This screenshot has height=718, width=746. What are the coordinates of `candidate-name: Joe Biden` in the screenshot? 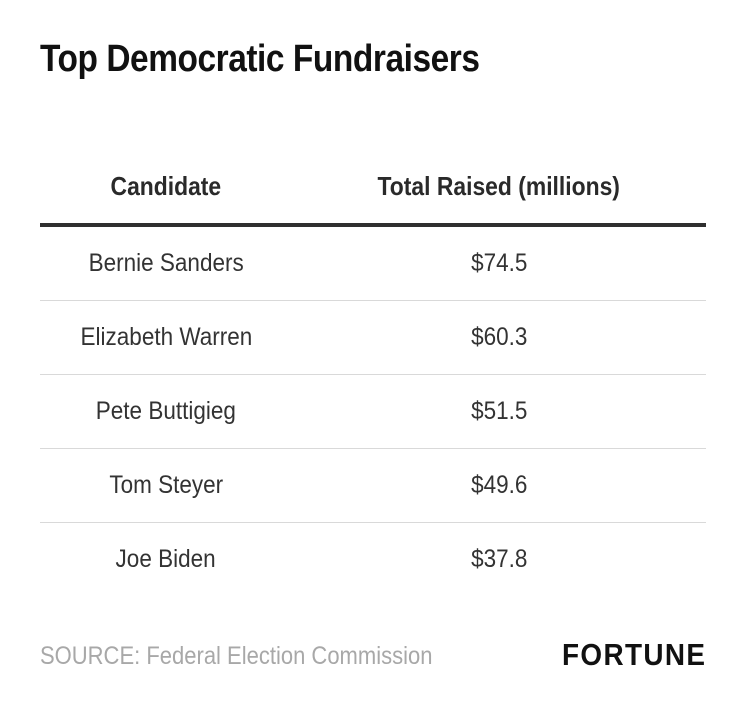 It's located at (166, 559).